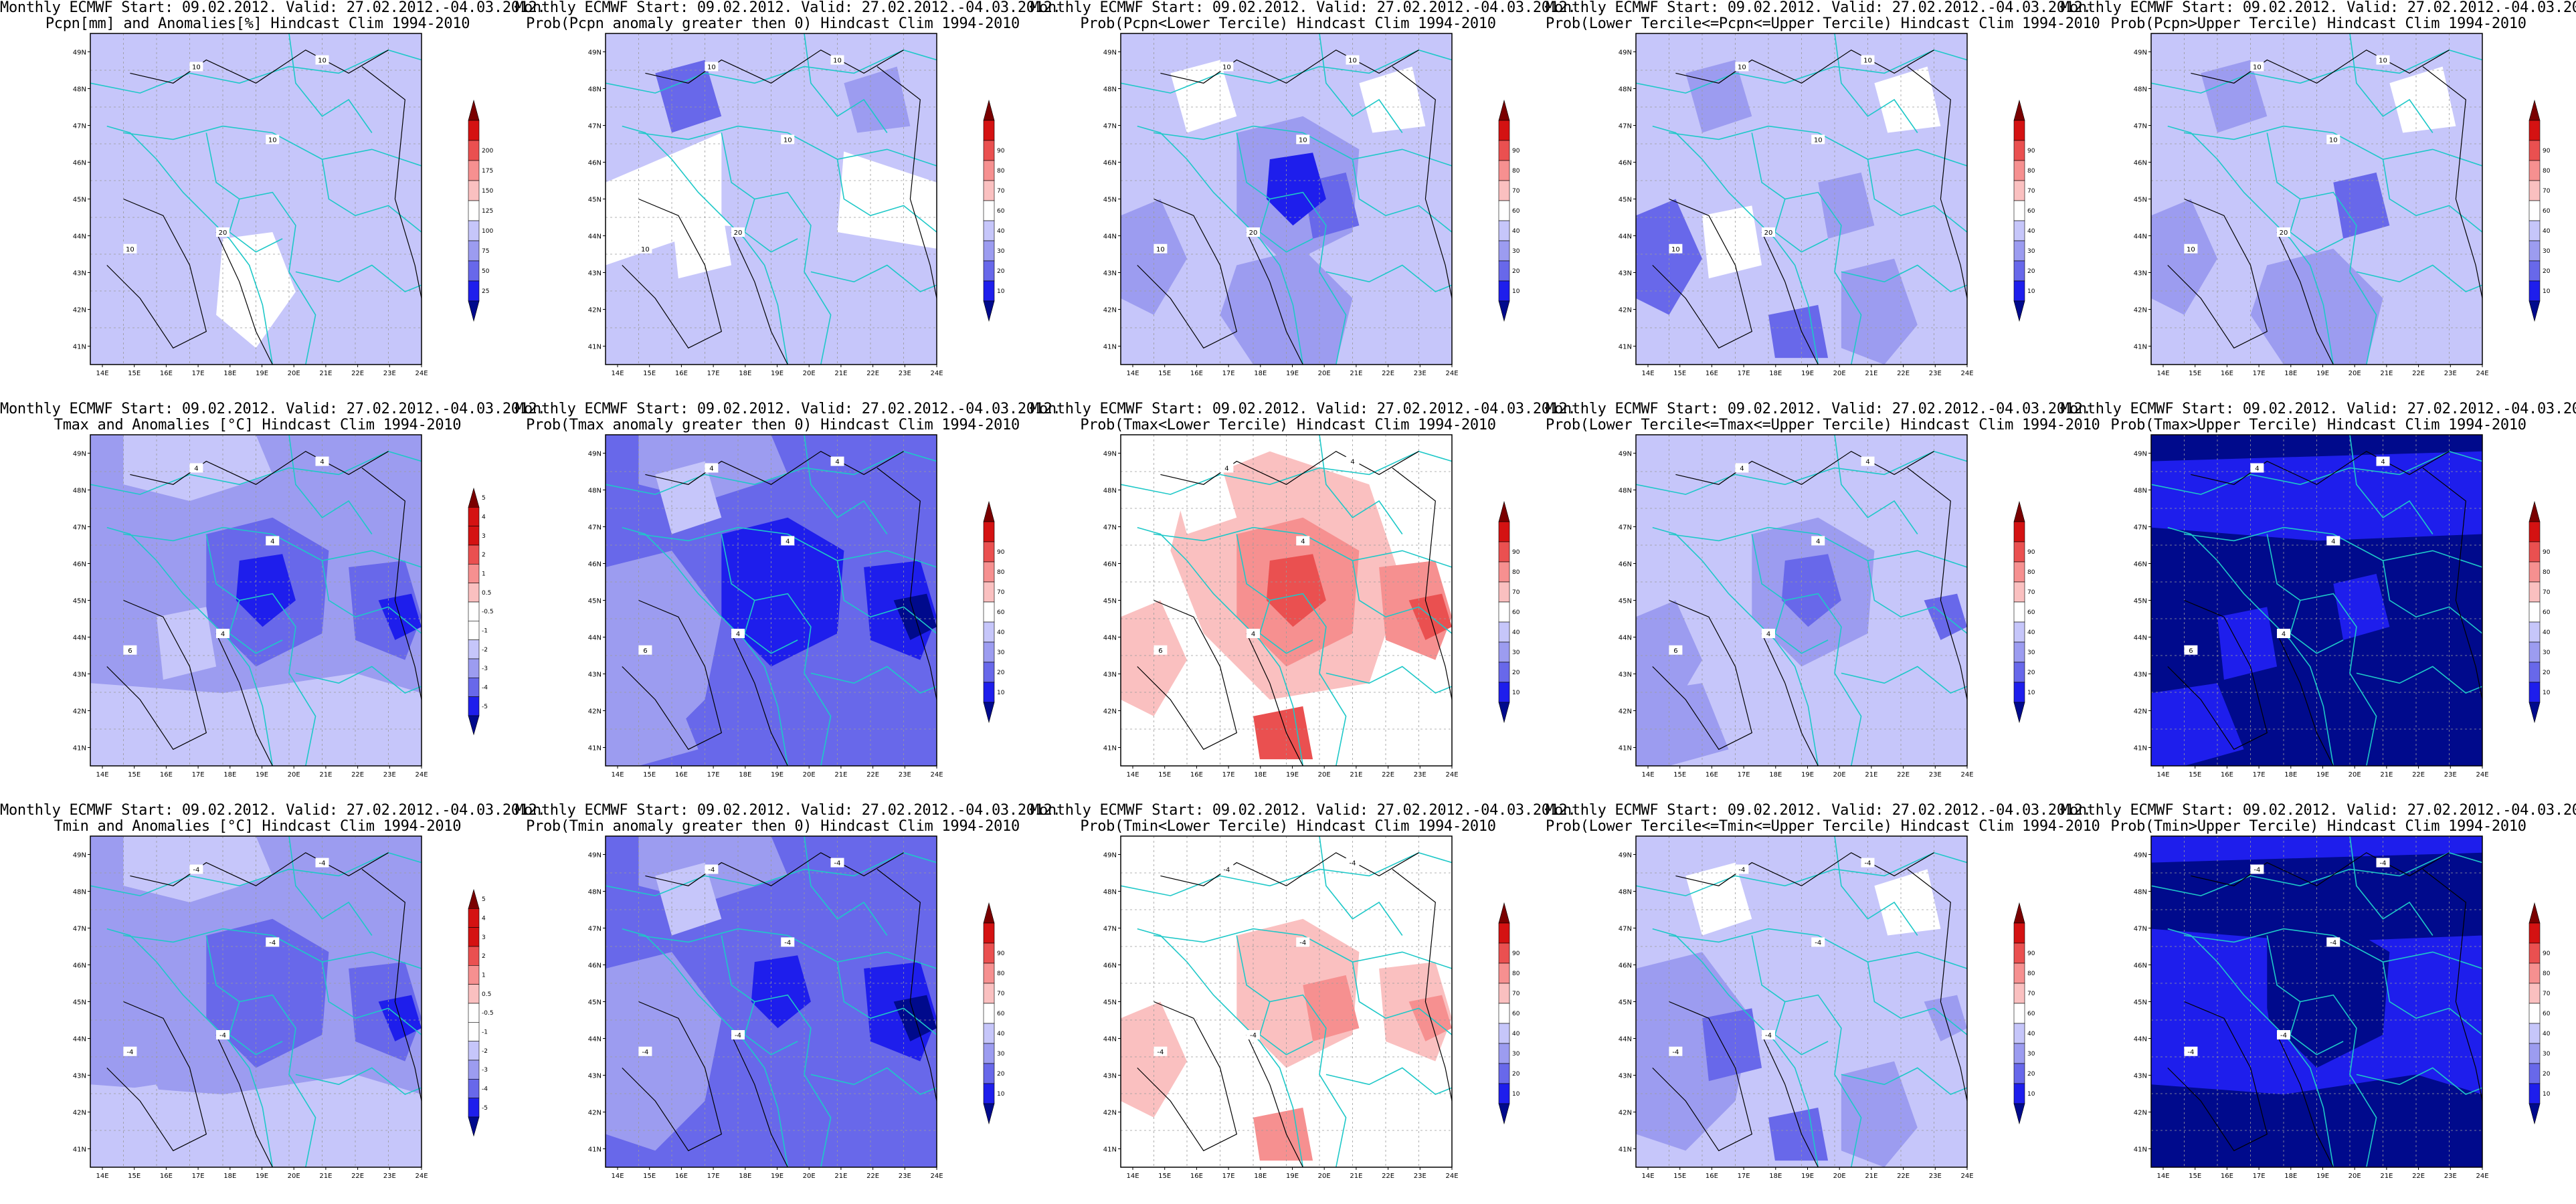  I want to click on map-area: 10 10 10 20 10, so click(1286, 199).